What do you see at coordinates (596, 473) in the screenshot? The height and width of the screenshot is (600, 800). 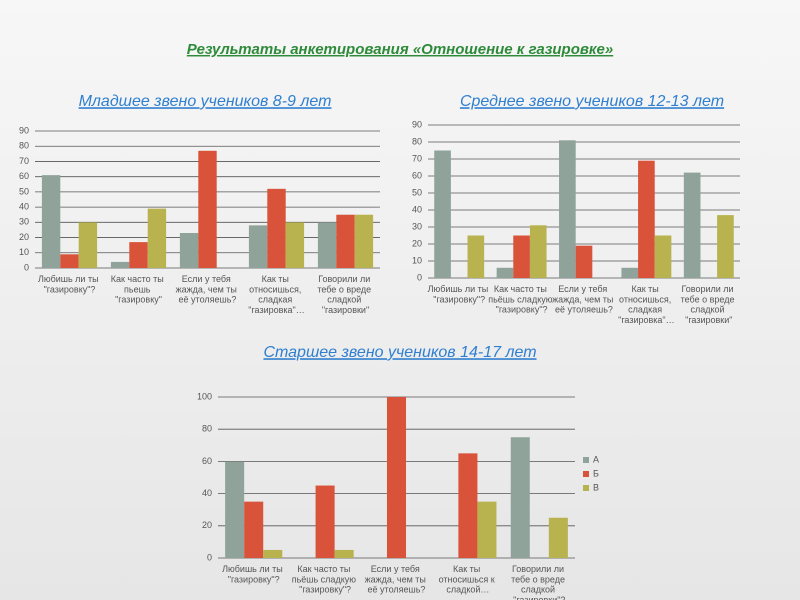 I see `legend-label: Б` at bounding box center [596, 473].